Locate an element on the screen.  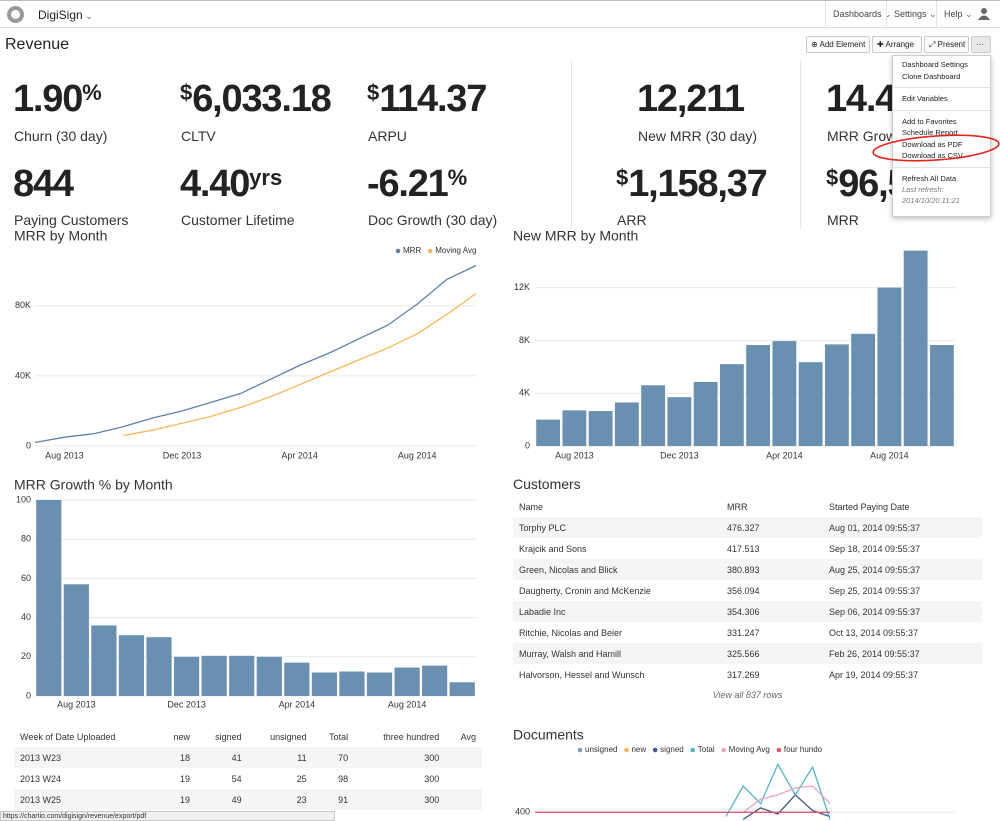
more-button: ··· is located at coordinates (981, 44).